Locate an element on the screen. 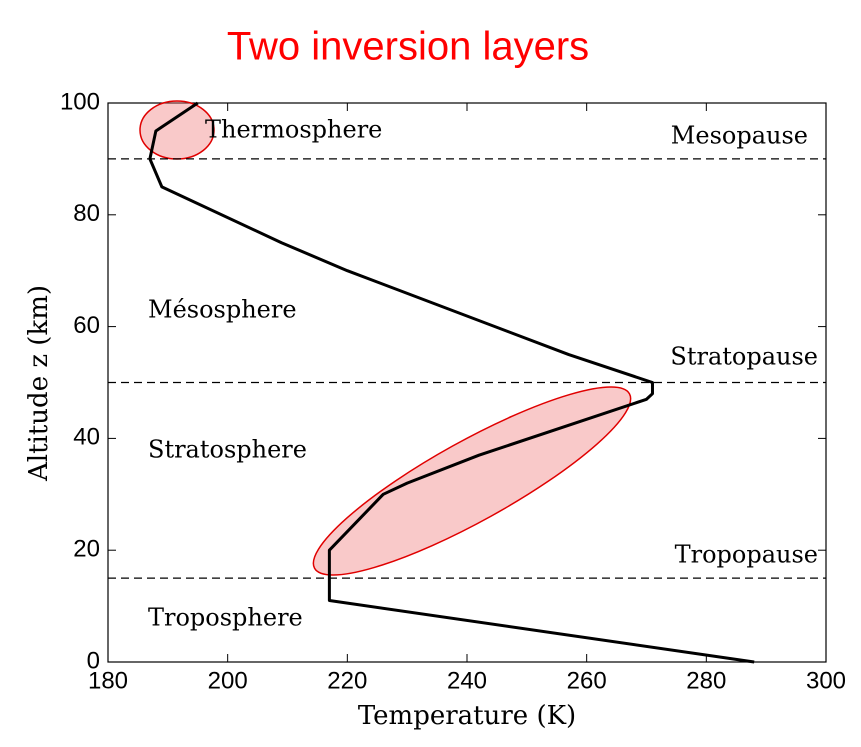 The width and height of the screenshot is (861, 747). chart-title: Two inversion layers is located at coordinates (408, 47).